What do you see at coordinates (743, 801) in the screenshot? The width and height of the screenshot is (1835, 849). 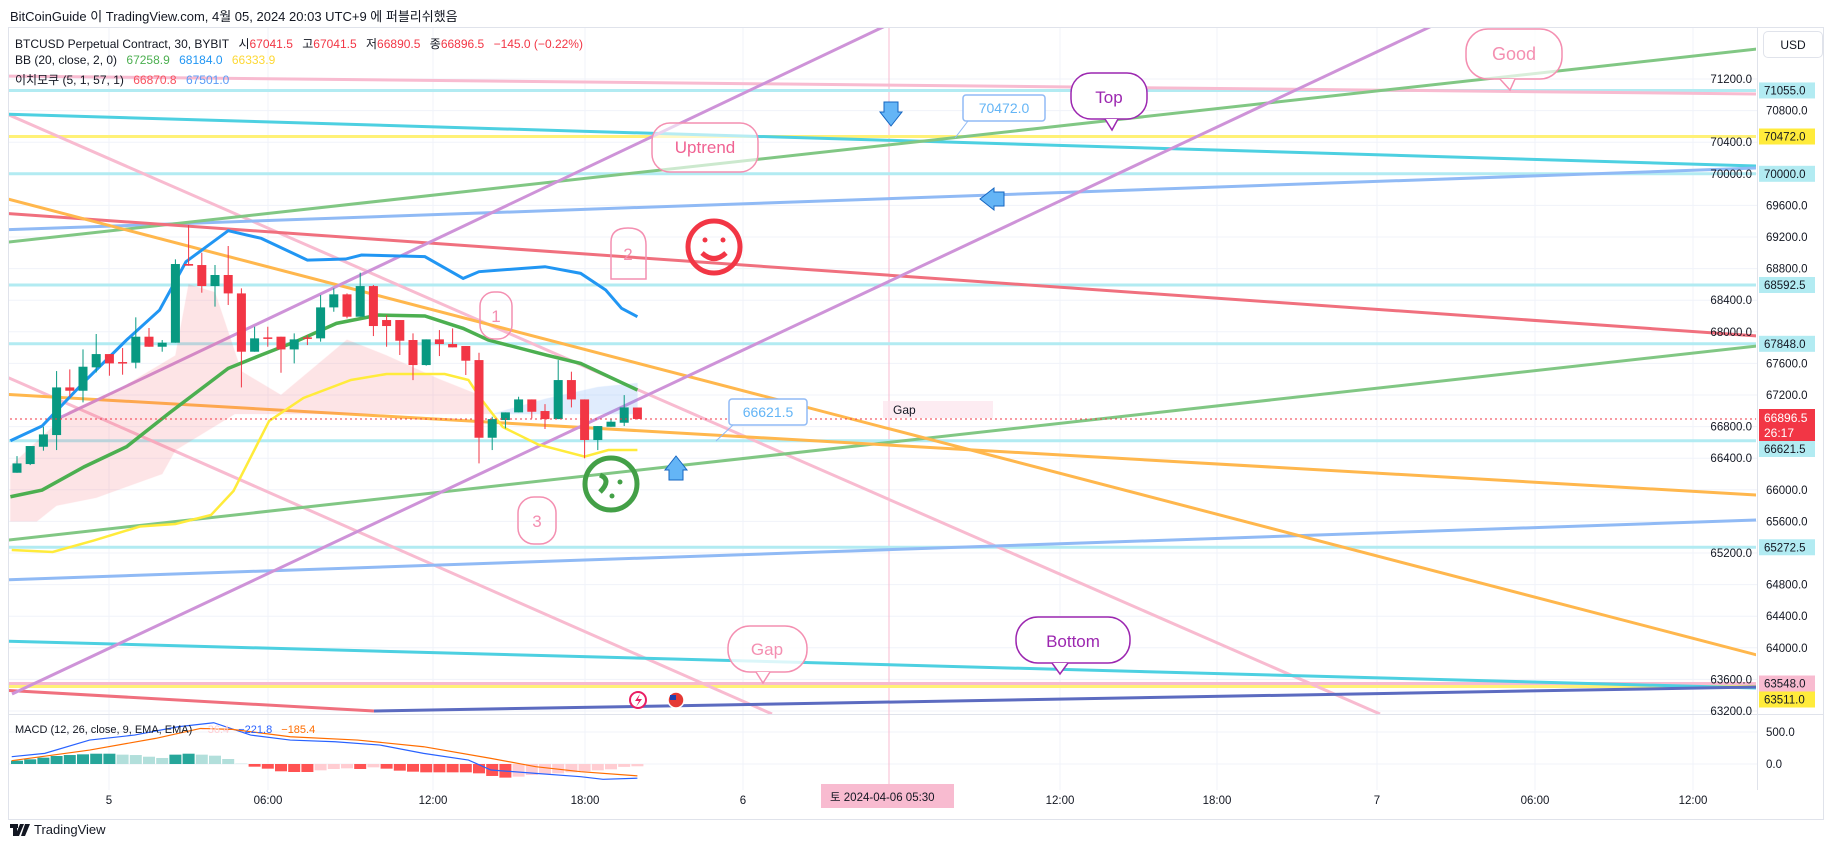 I see `time-tick-label: 6` at bounding box center [743, 801].